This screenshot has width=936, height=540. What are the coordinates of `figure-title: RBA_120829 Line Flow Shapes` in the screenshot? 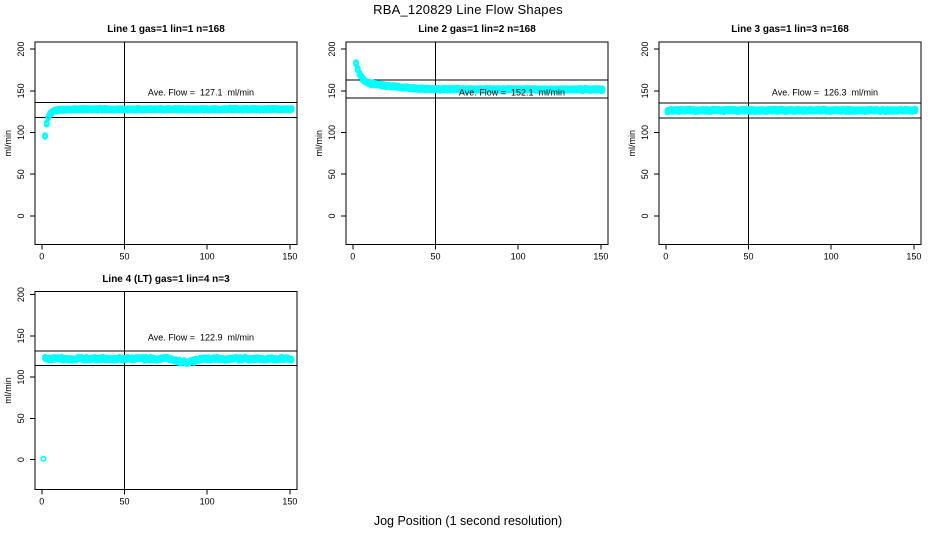 It's located at (468, 9).